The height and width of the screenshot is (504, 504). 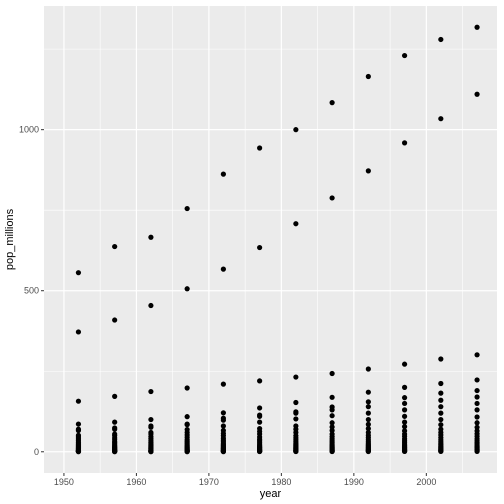 What do you see at coordinates (245, 480) in the screenshot?
I see `x-axis-ticks: 1950 1960 1970 1980 1990 2000` at bounding box center [245, 480].